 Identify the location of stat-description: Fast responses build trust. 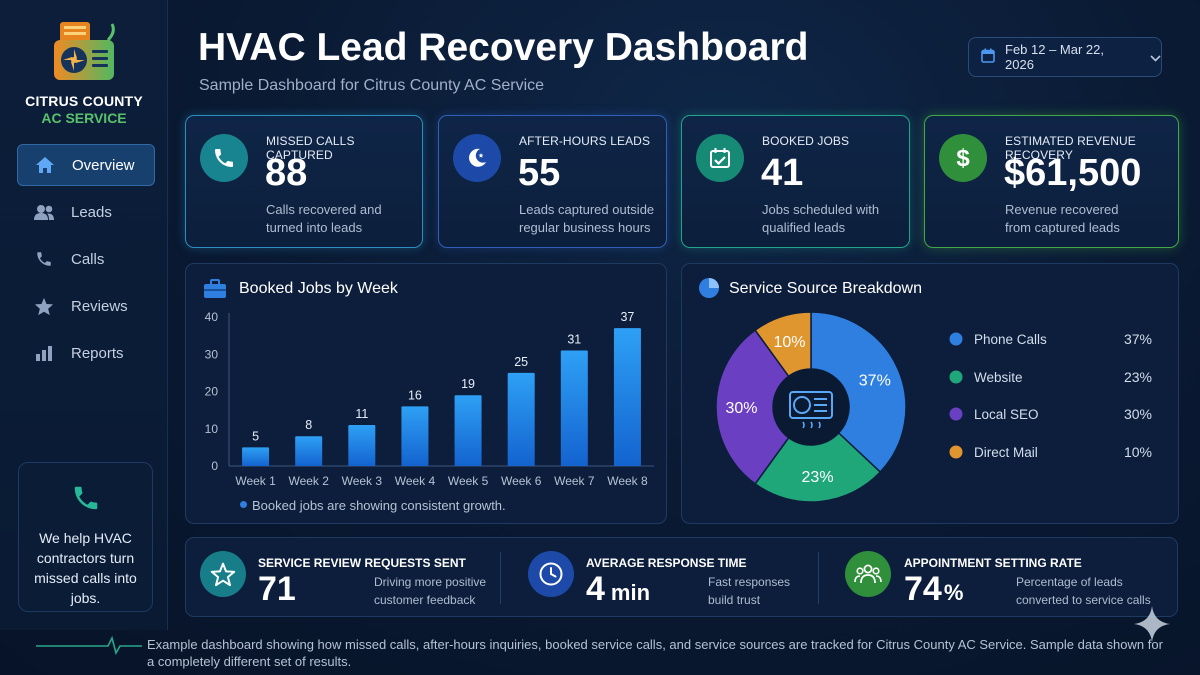
(749, 591).